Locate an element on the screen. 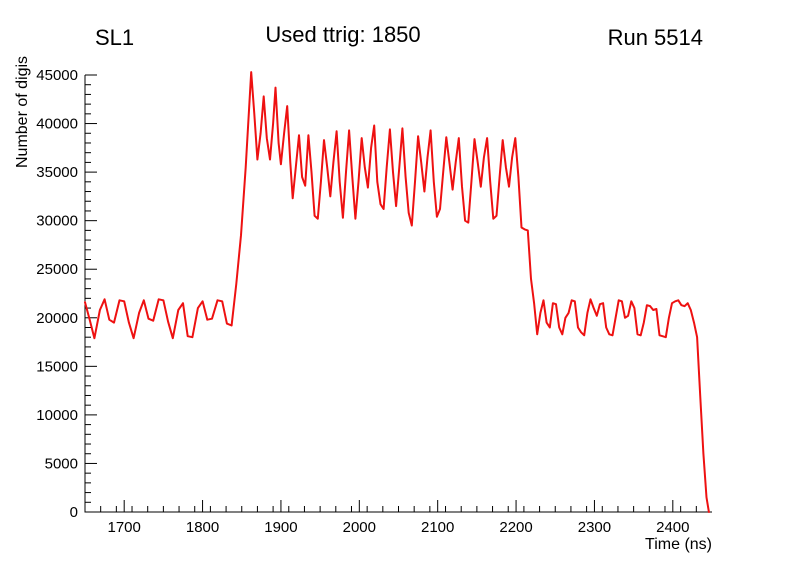 This screenshot has width=796, height=572. x-axis-title: Time (ns) is located at coordinates (678, 544).